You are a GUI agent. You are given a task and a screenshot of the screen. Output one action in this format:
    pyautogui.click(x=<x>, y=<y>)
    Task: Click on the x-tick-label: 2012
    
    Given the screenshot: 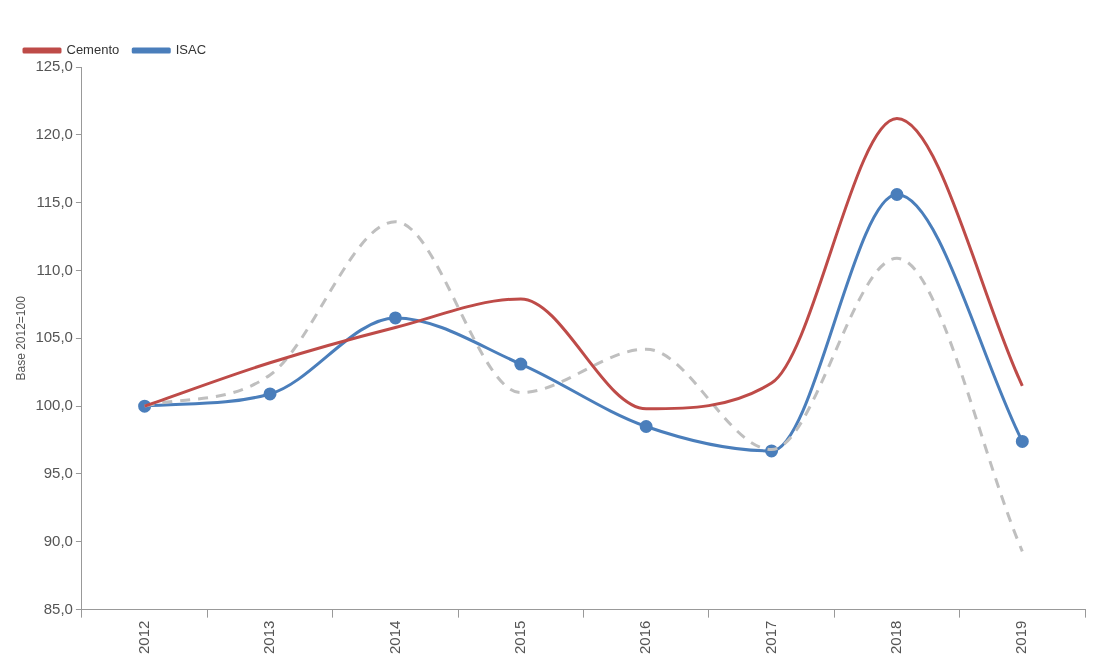 What is the action you would take?
    pyautogui.click(x=143, y=637)
    